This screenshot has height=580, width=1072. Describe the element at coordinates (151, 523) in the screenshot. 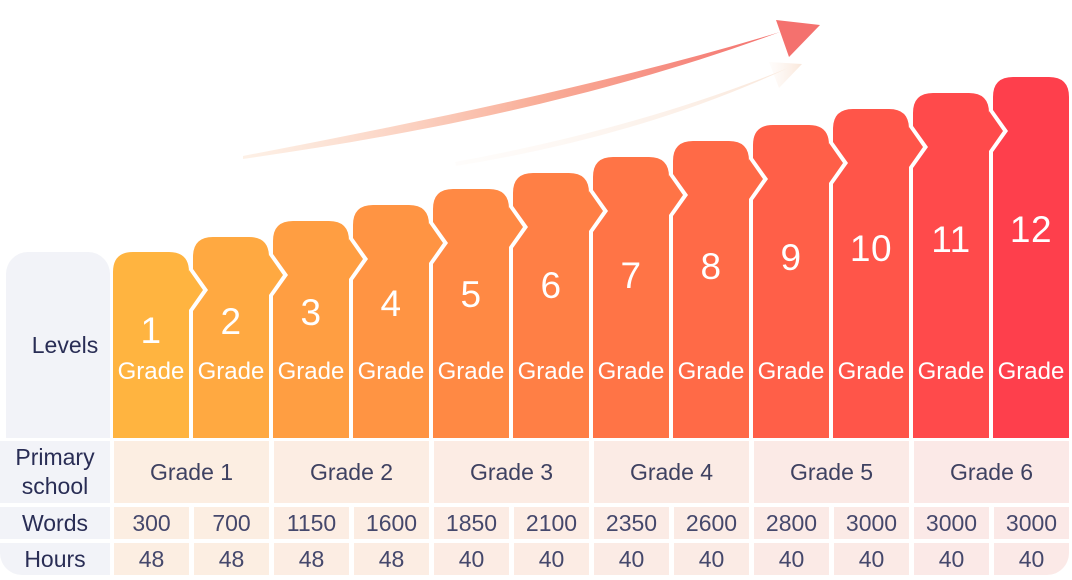

I see `words-cell: 300` at that location.